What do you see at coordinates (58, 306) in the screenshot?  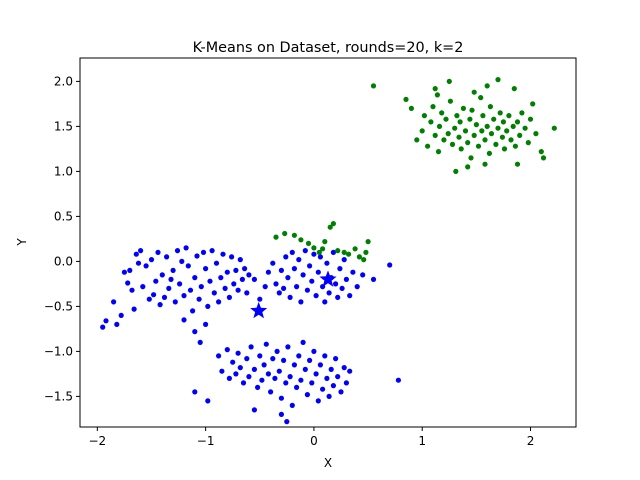 I see `y-tick-label: −0.5` at bounding box center [58, 306].